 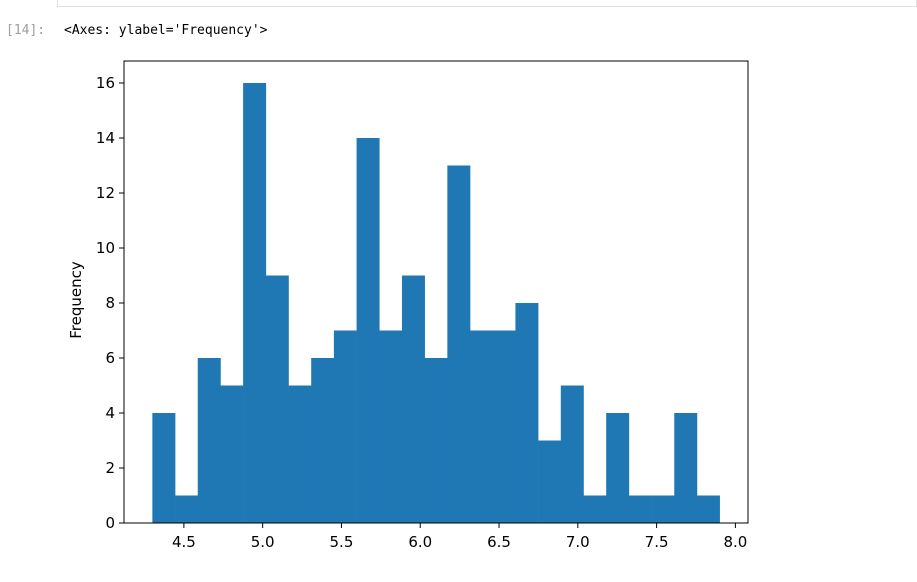 I want to click on y-tick-label: 16, so click(x=105, y=83).